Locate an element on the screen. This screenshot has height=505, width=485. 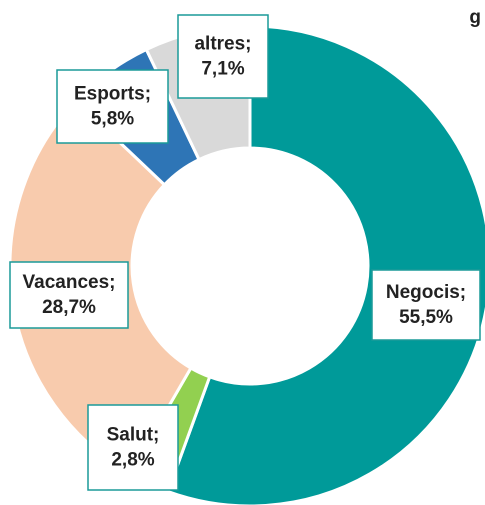
category-label: Negocis; is located at coordinates (426, 292).